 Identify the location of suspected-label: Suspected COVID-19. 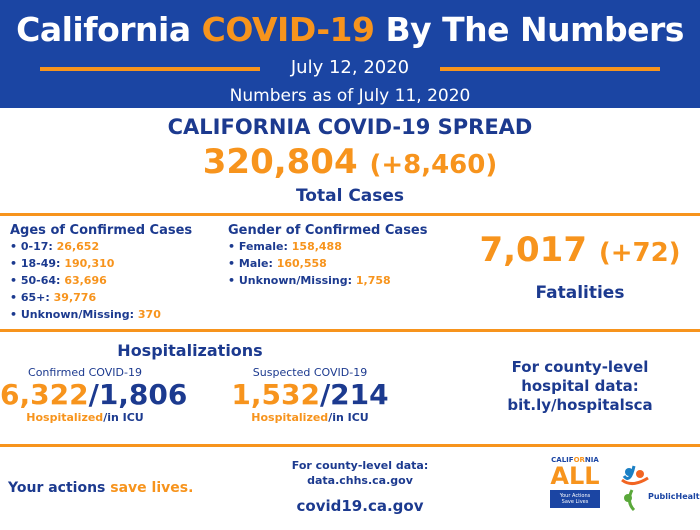
(310, 372).